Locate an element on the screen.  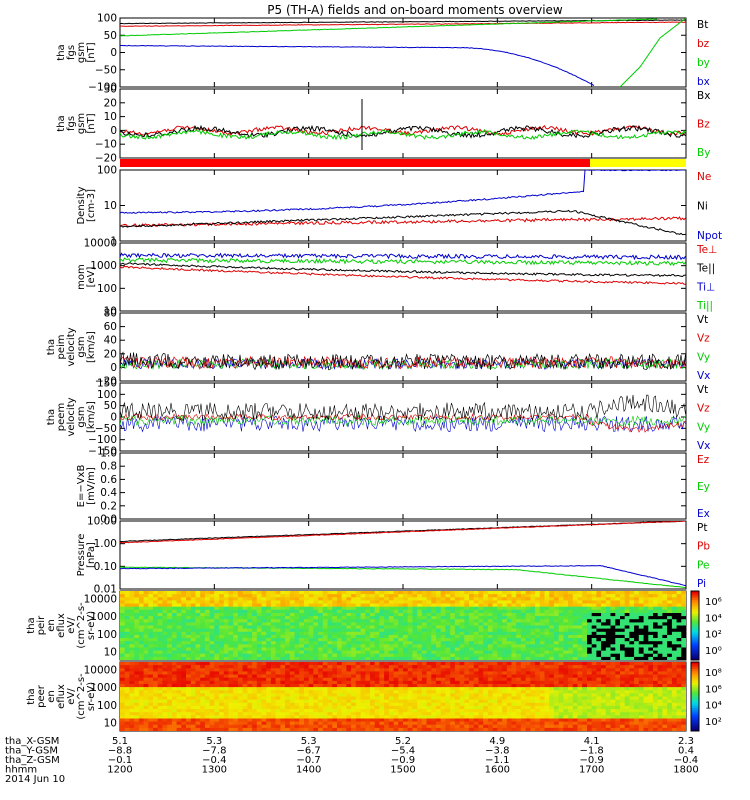
ylabel-line: tha is located at coordinates (51, 417).